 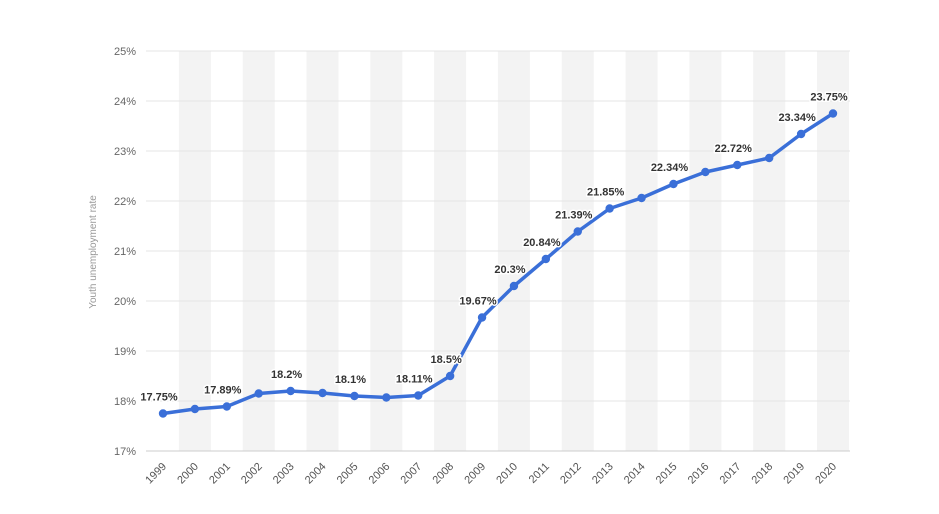 What do you see at coordinates (350, 380) in the screenshot?
I see `data-label: 18.1%` at bounding box center [350, 380].